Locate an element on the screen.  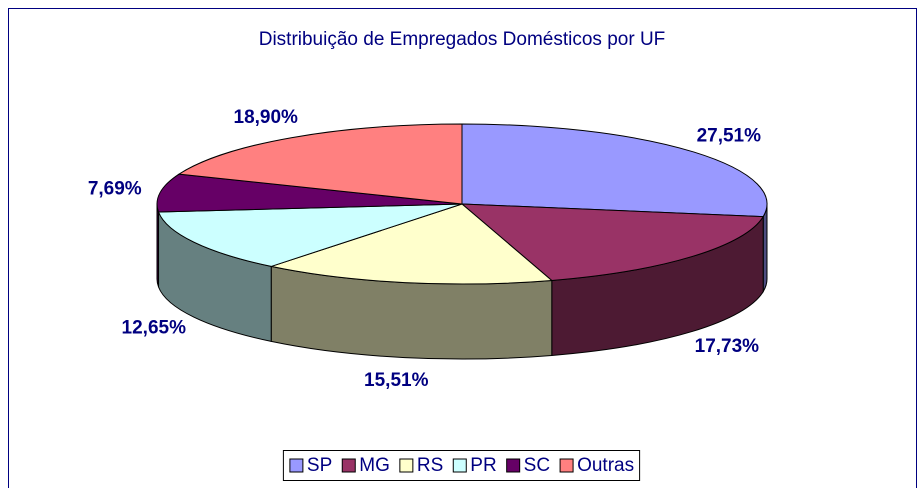
legend-label: PR is located at coordinates (483, 465).